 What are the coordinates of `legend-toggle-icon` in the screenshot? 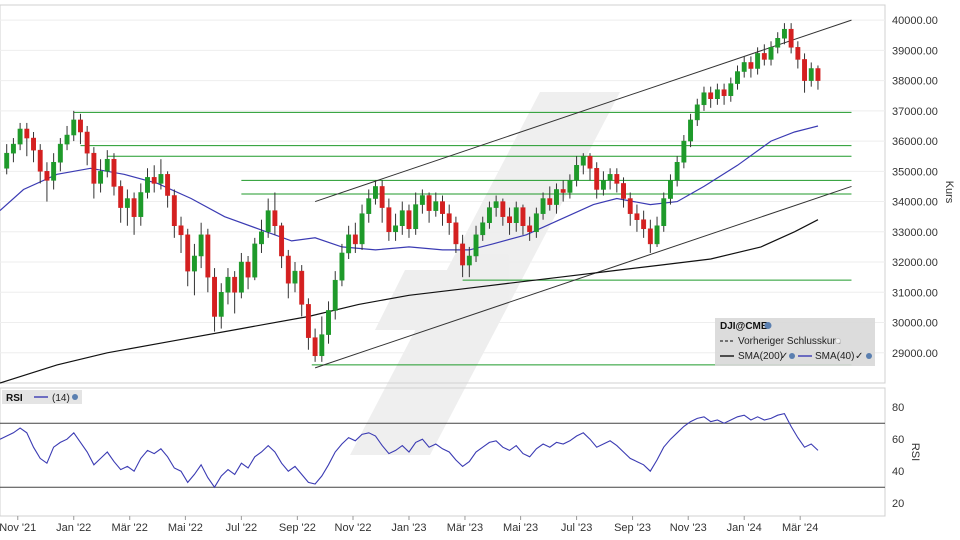 It's located at (838, 341).